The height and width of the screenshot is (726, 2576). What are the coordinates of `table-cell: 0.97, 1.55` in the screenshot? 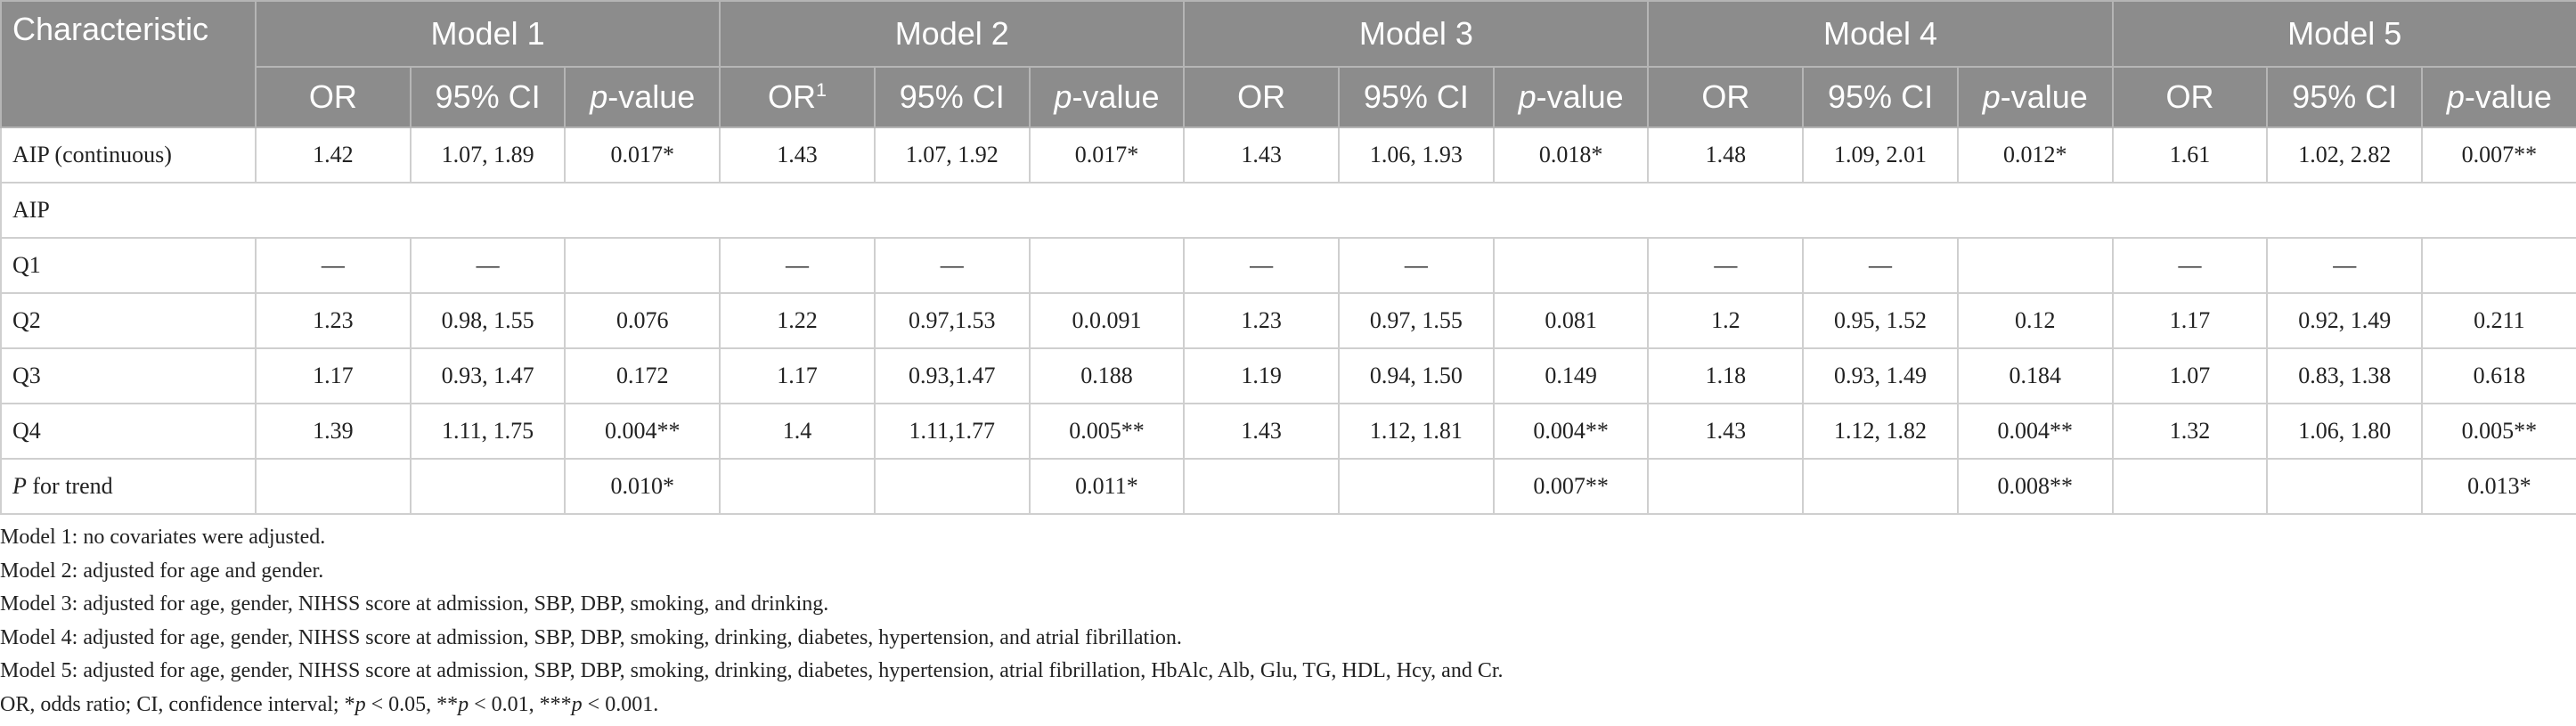 It's located at (1417, 320).